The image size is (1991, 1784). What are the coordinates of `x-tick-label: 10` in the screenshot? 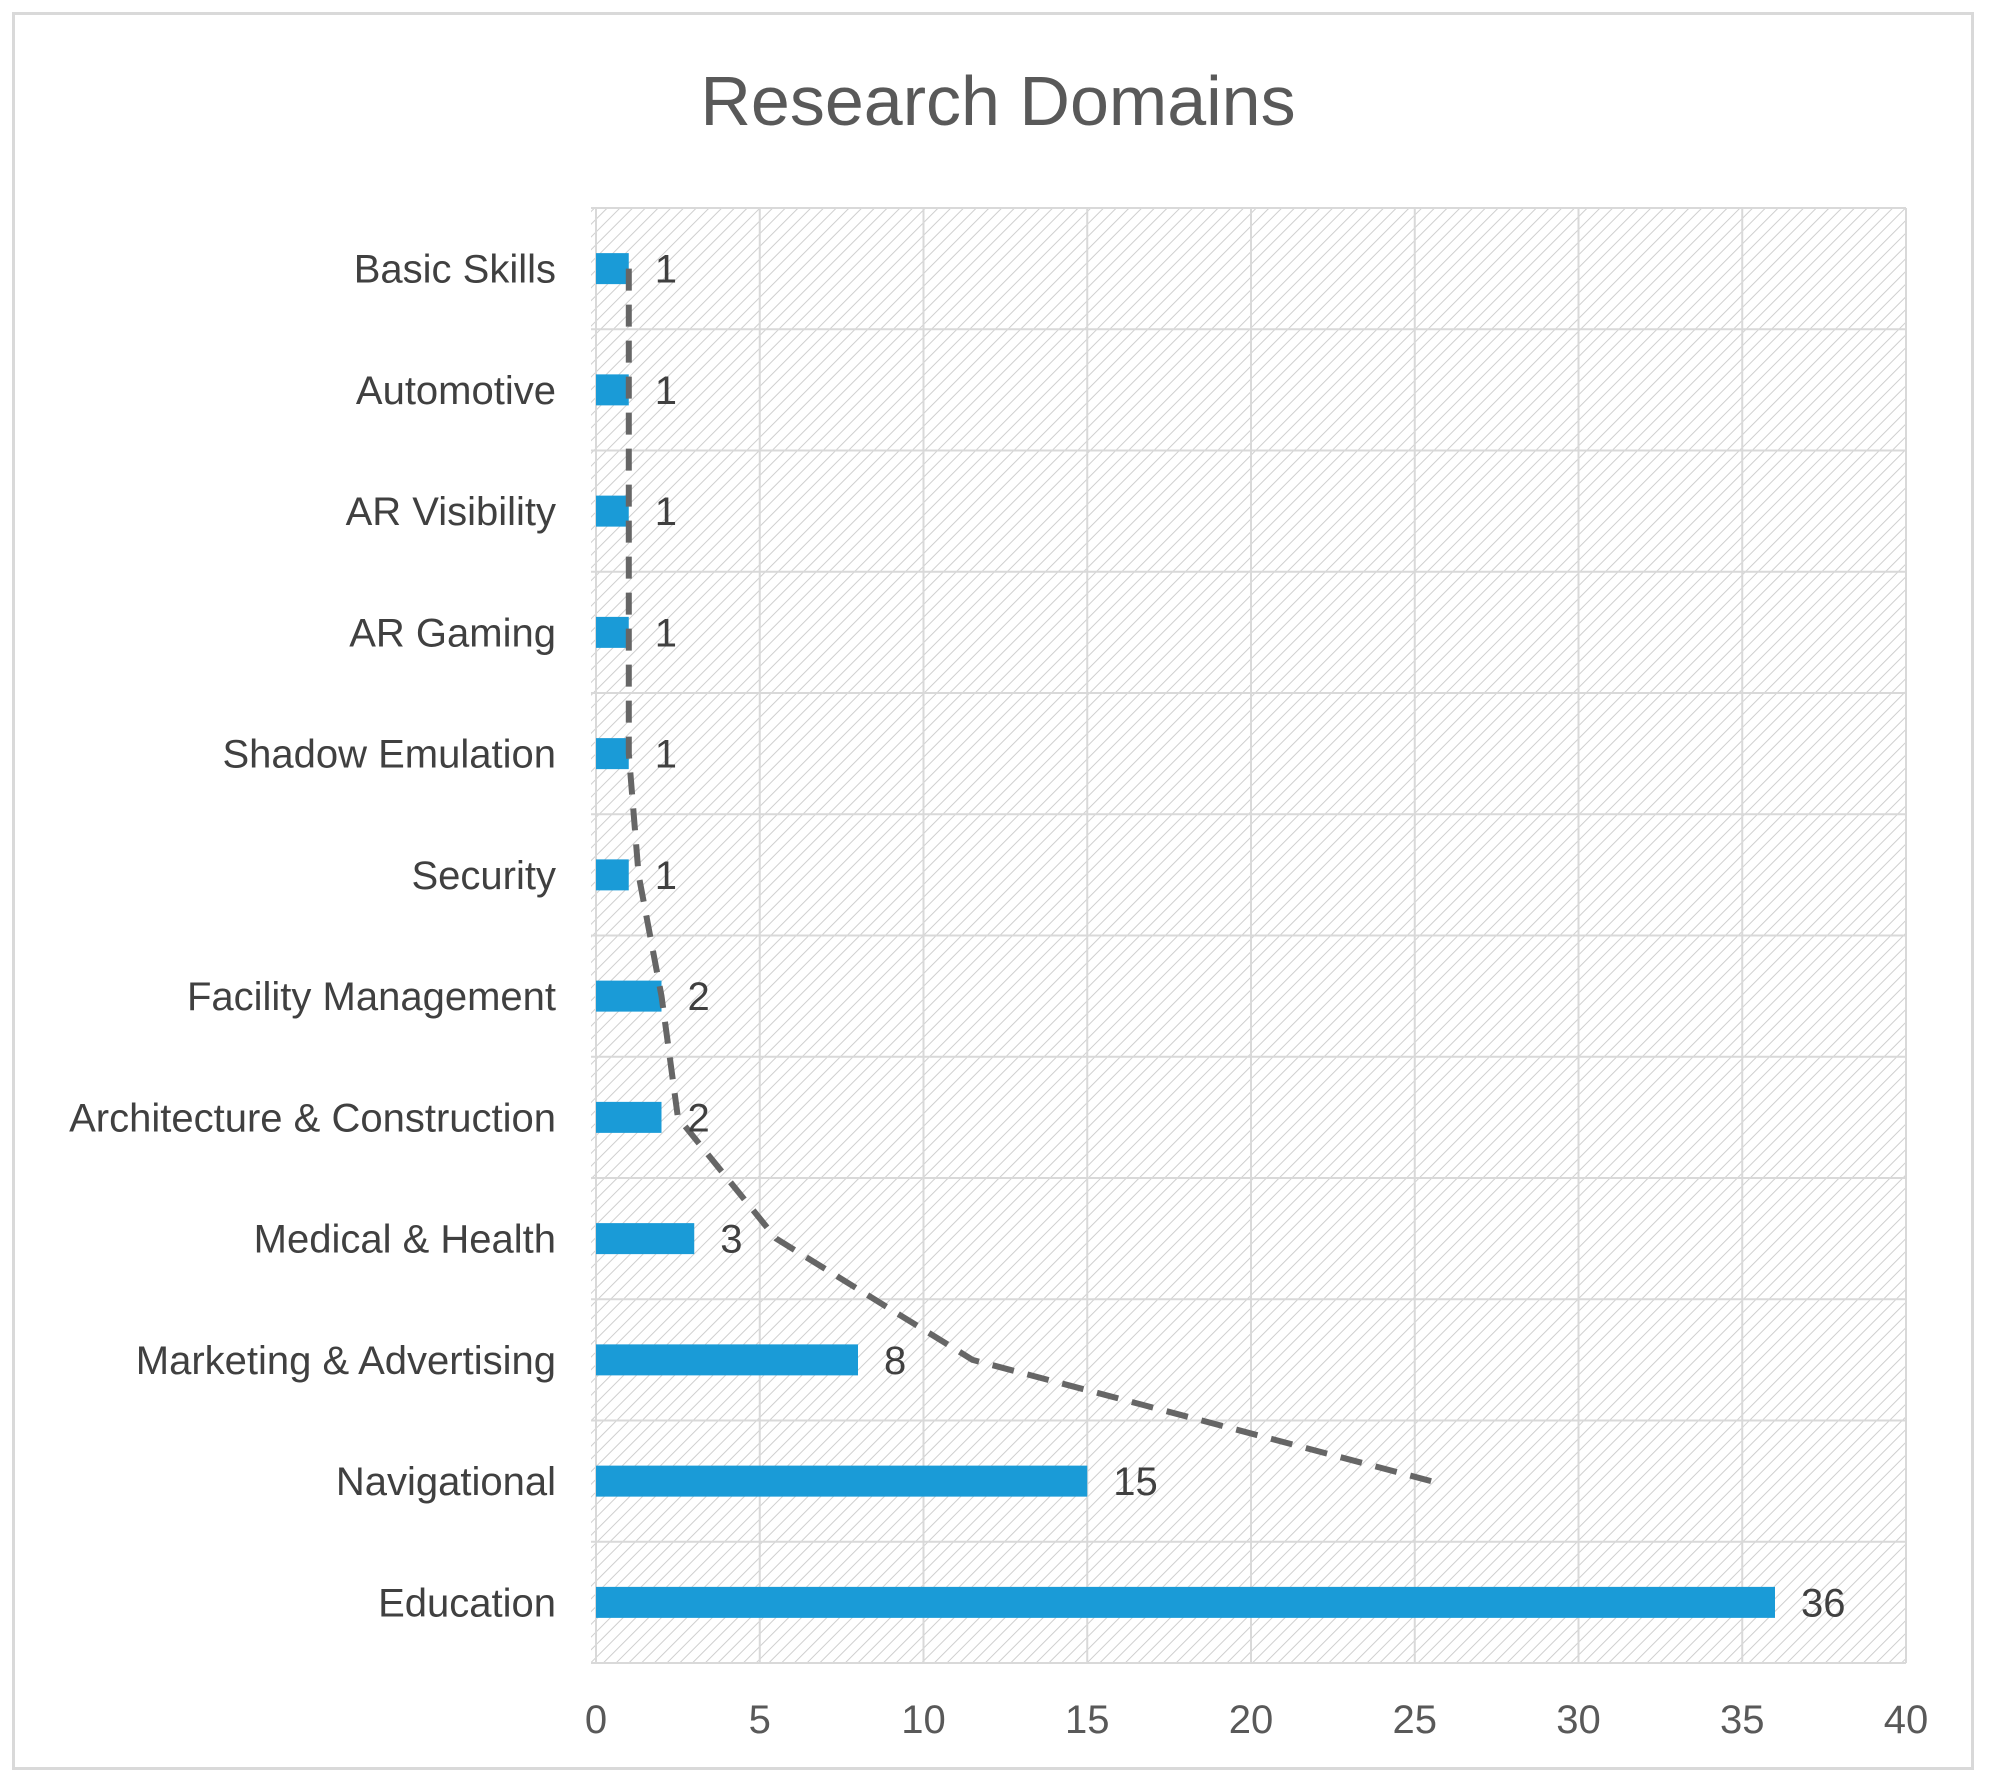 It's located at (923, 1720).